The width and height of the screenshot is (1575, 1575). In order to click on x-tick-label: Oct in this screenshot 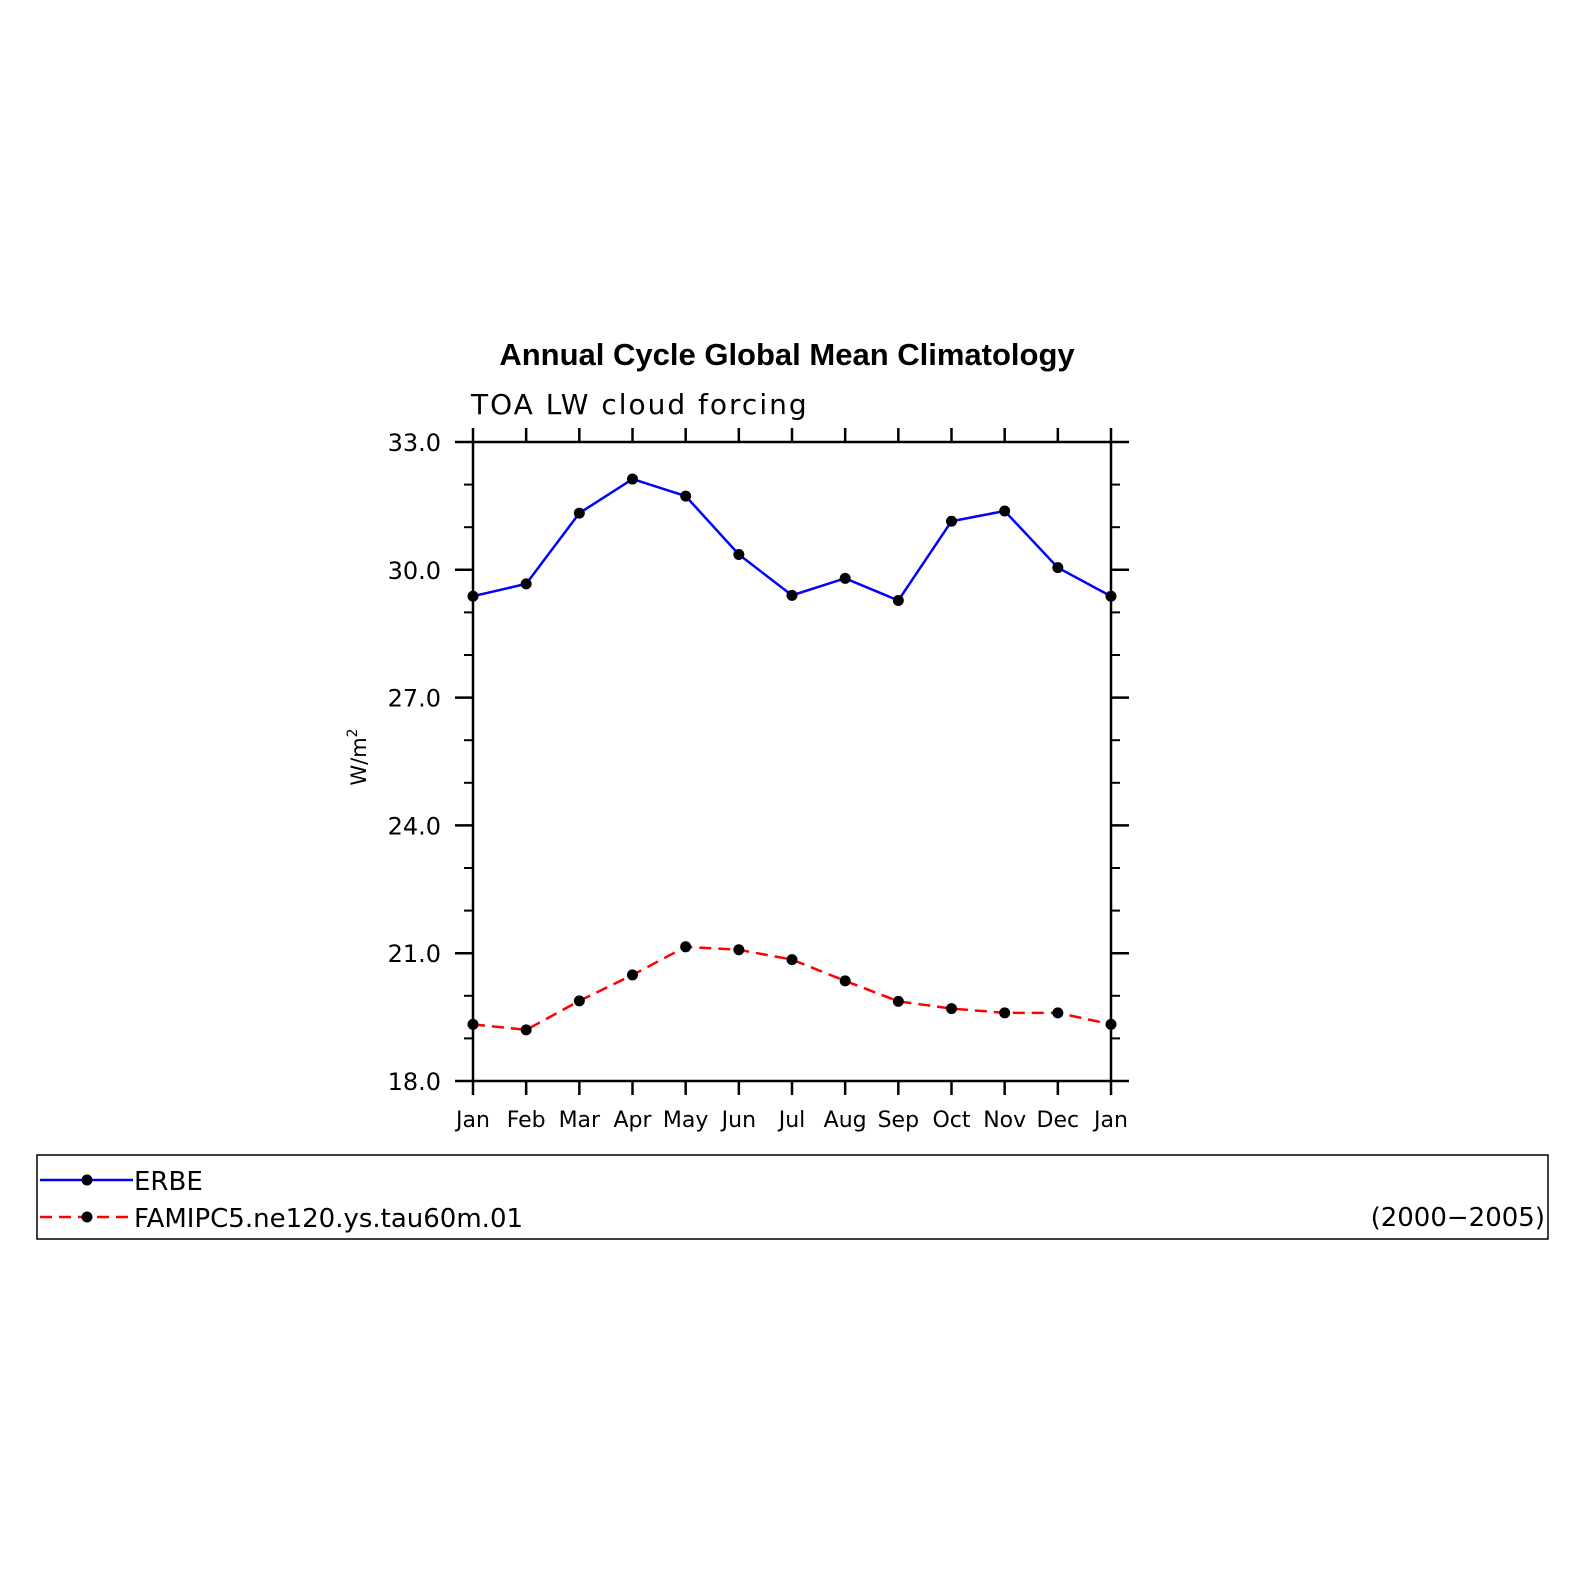, I will do `click(951, 1120)`.